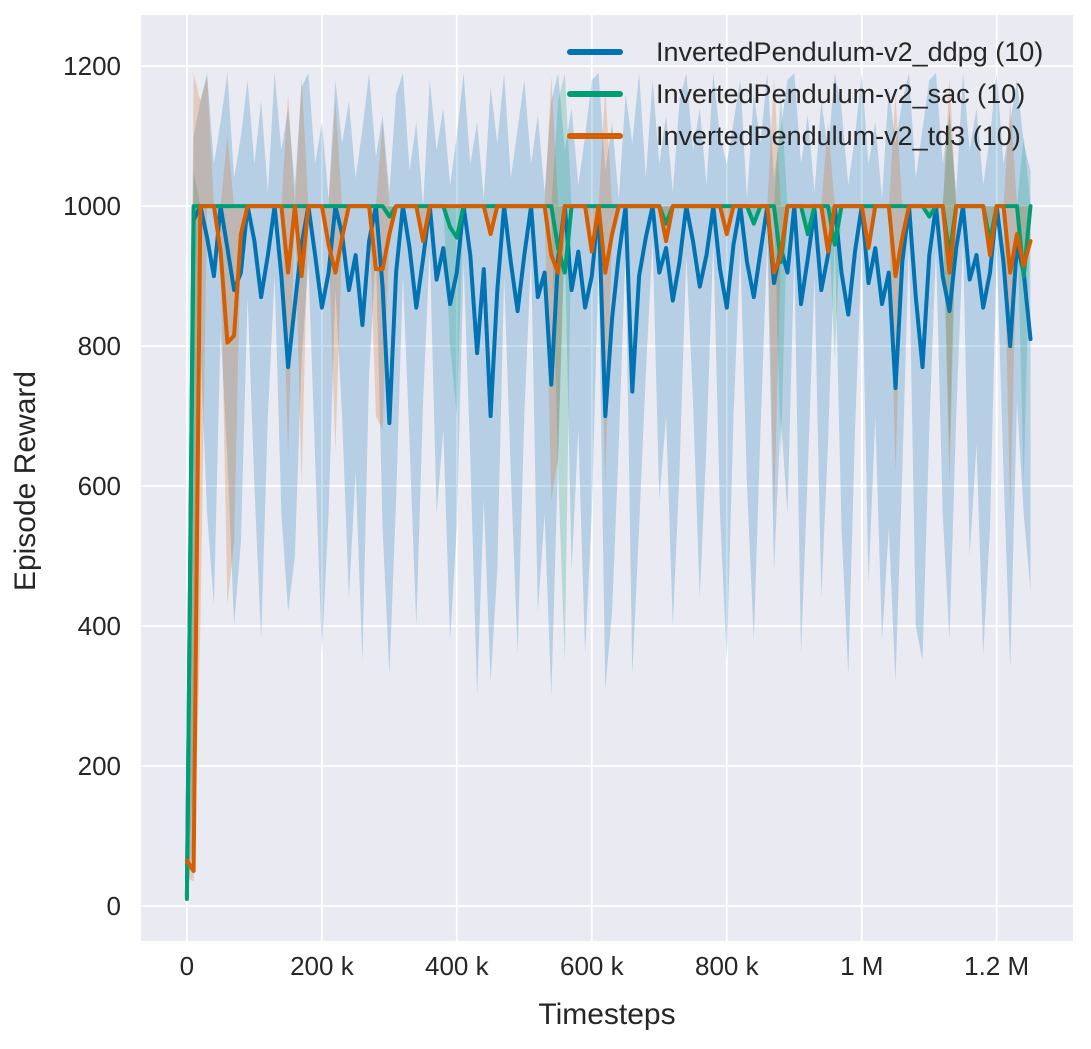  Describe the element at coordinates (996, 966) in the screenshot. I see `x-tick-label: 1.2 M` at that location.